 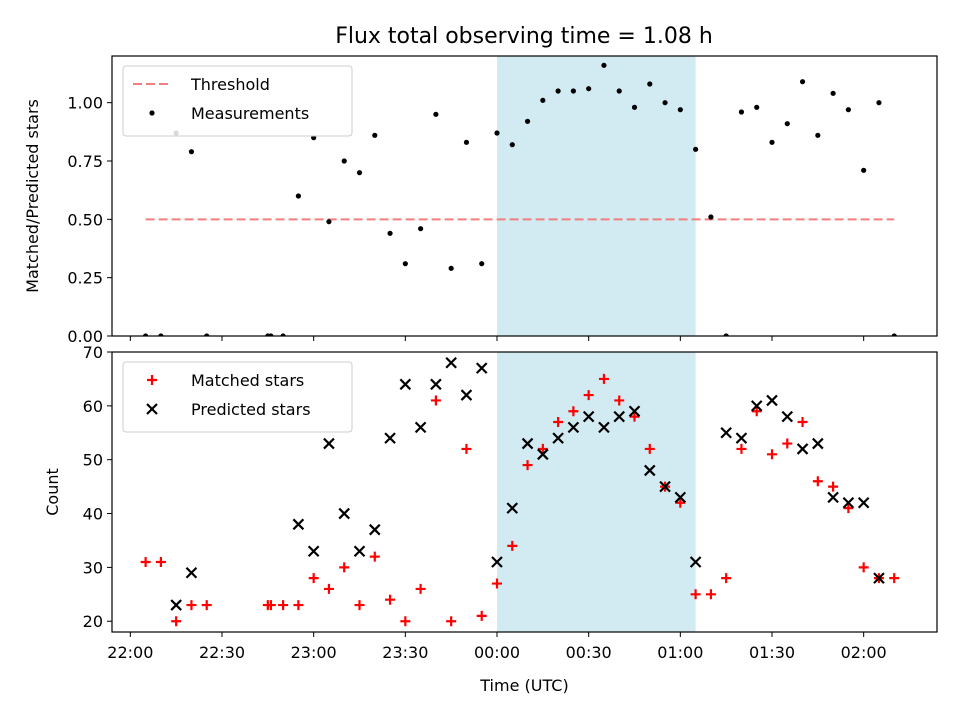 I want to click on x-tick-label: 23:00, so click(x=314, y=652).